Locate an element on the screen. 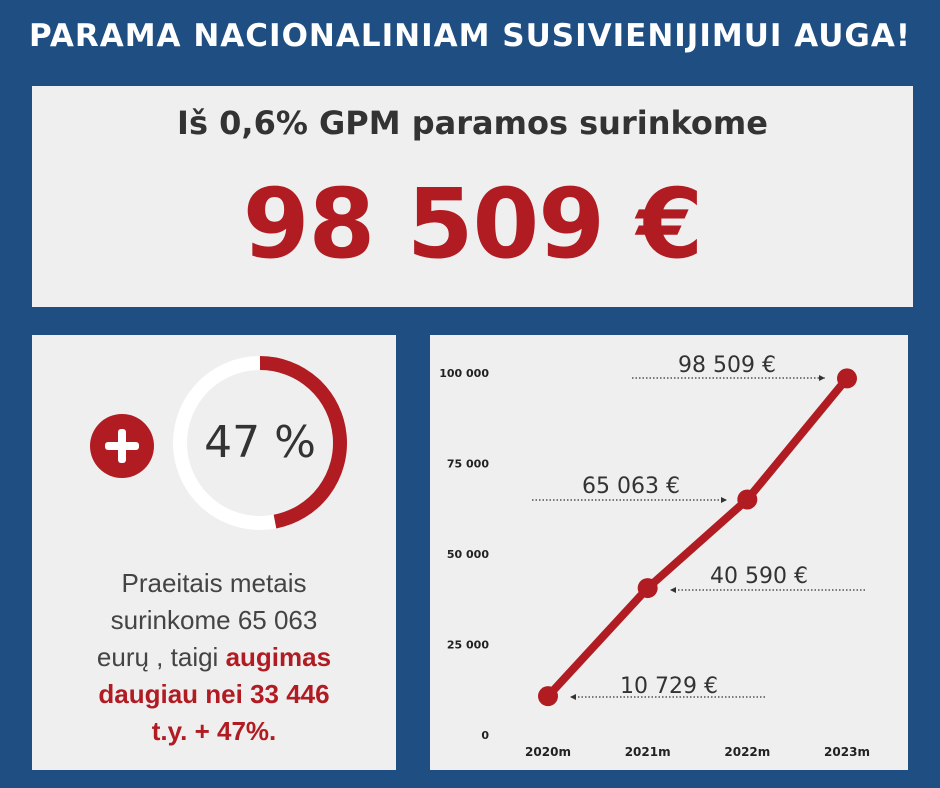  series-line is located at coordinates (698, 537).